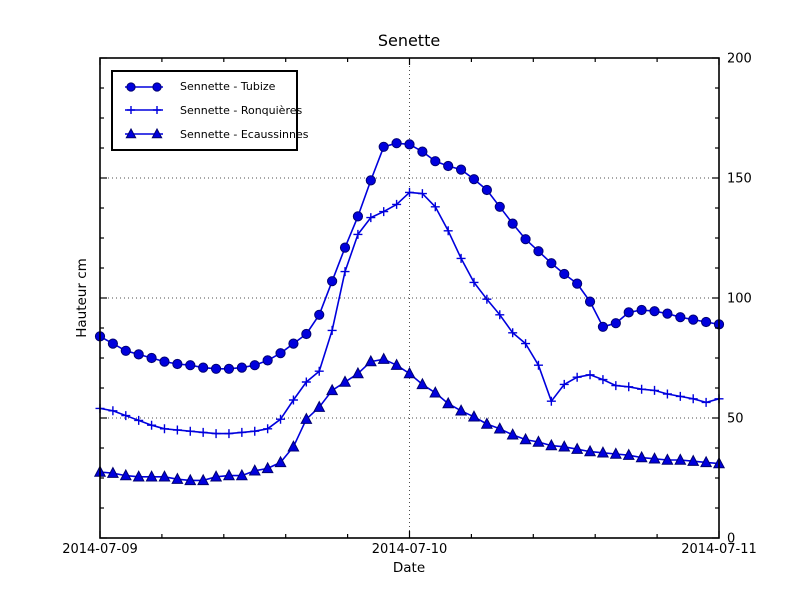 This screenshot has height=600, width=800. What do you see at coordinates (719, 549) in the screenshot?
I see `x-tick-label-2: 2014-07-11` at bounding box center [719, 549].